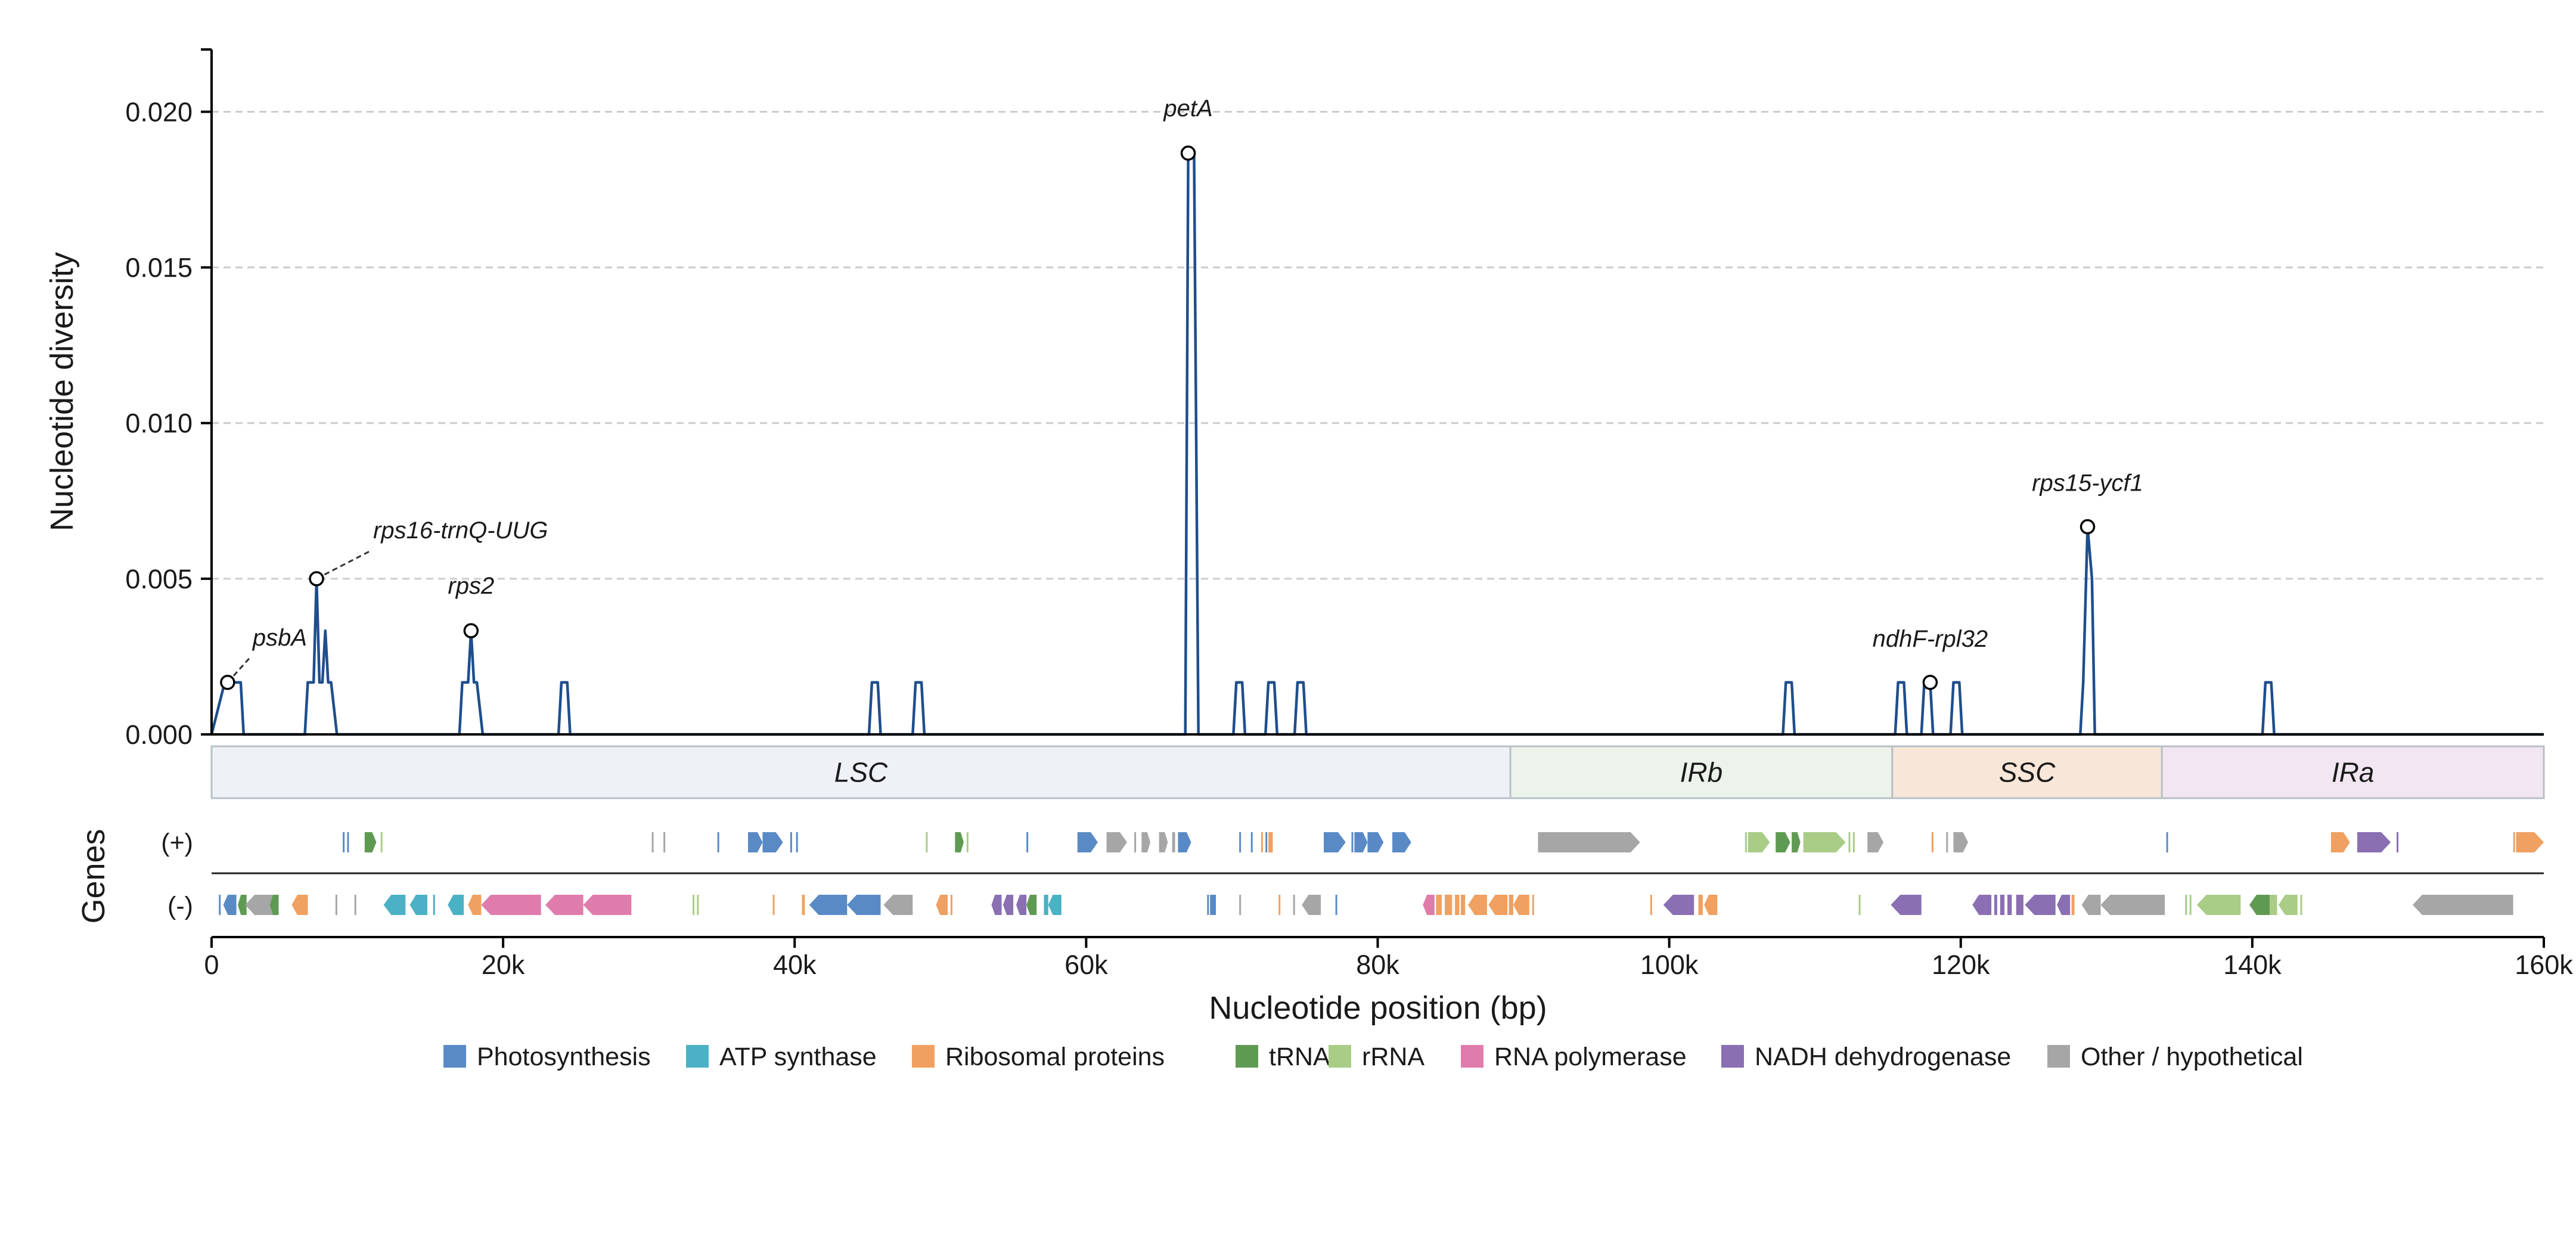 The image size is (2576, 1253). What do you see at coordinates (1188, 108) in the screenshot?
I see `peak-label: petA` at bounding box center [1188, 108].